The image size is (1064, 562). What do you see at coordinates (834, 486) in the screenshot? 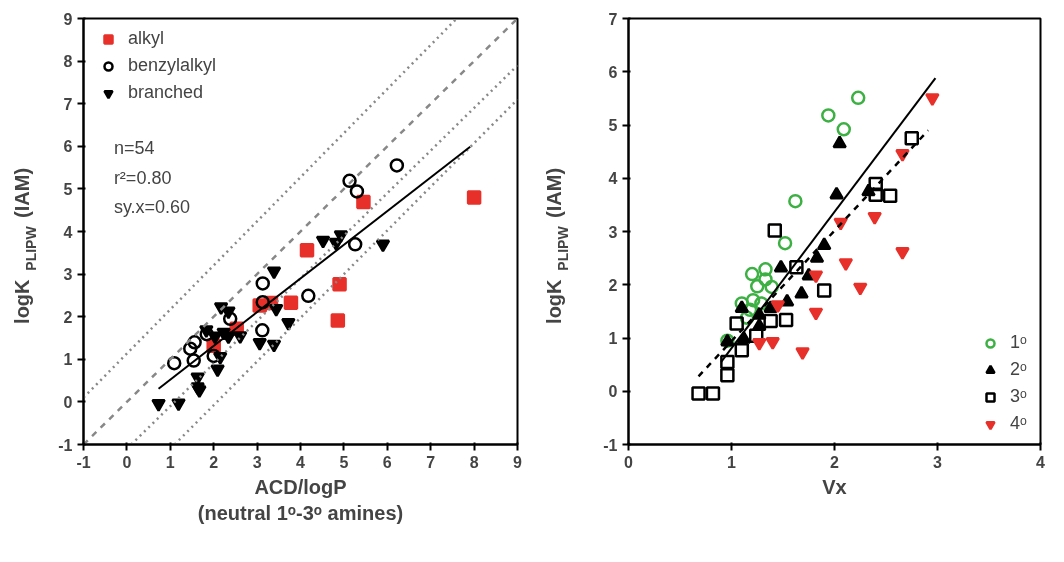
I see `x-axis-title: Vx` at bounding box center [834, 486].